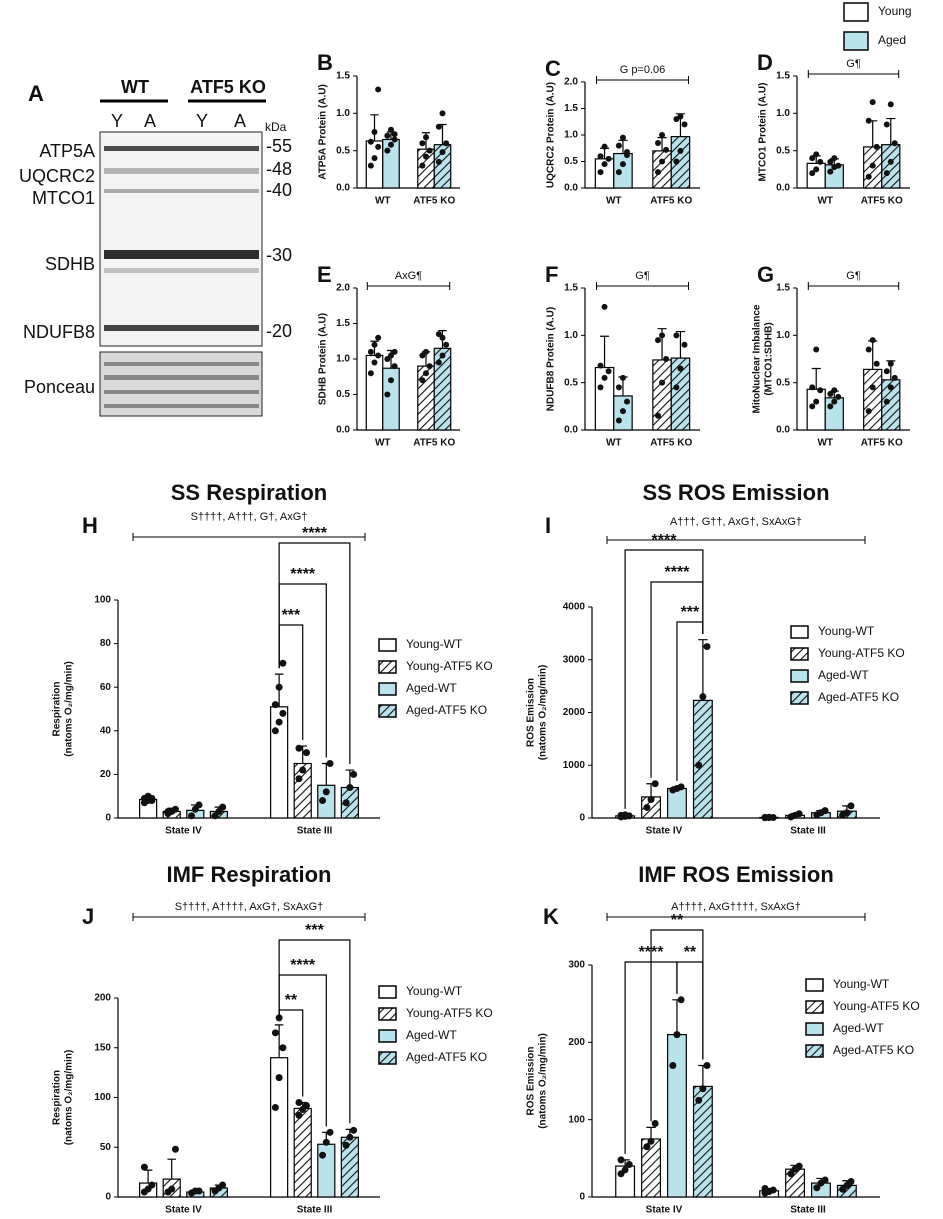  What do you see at coordinates (664, 679) in the screenshot?
I see `significance-bracket` at bounding box center [664, 679].